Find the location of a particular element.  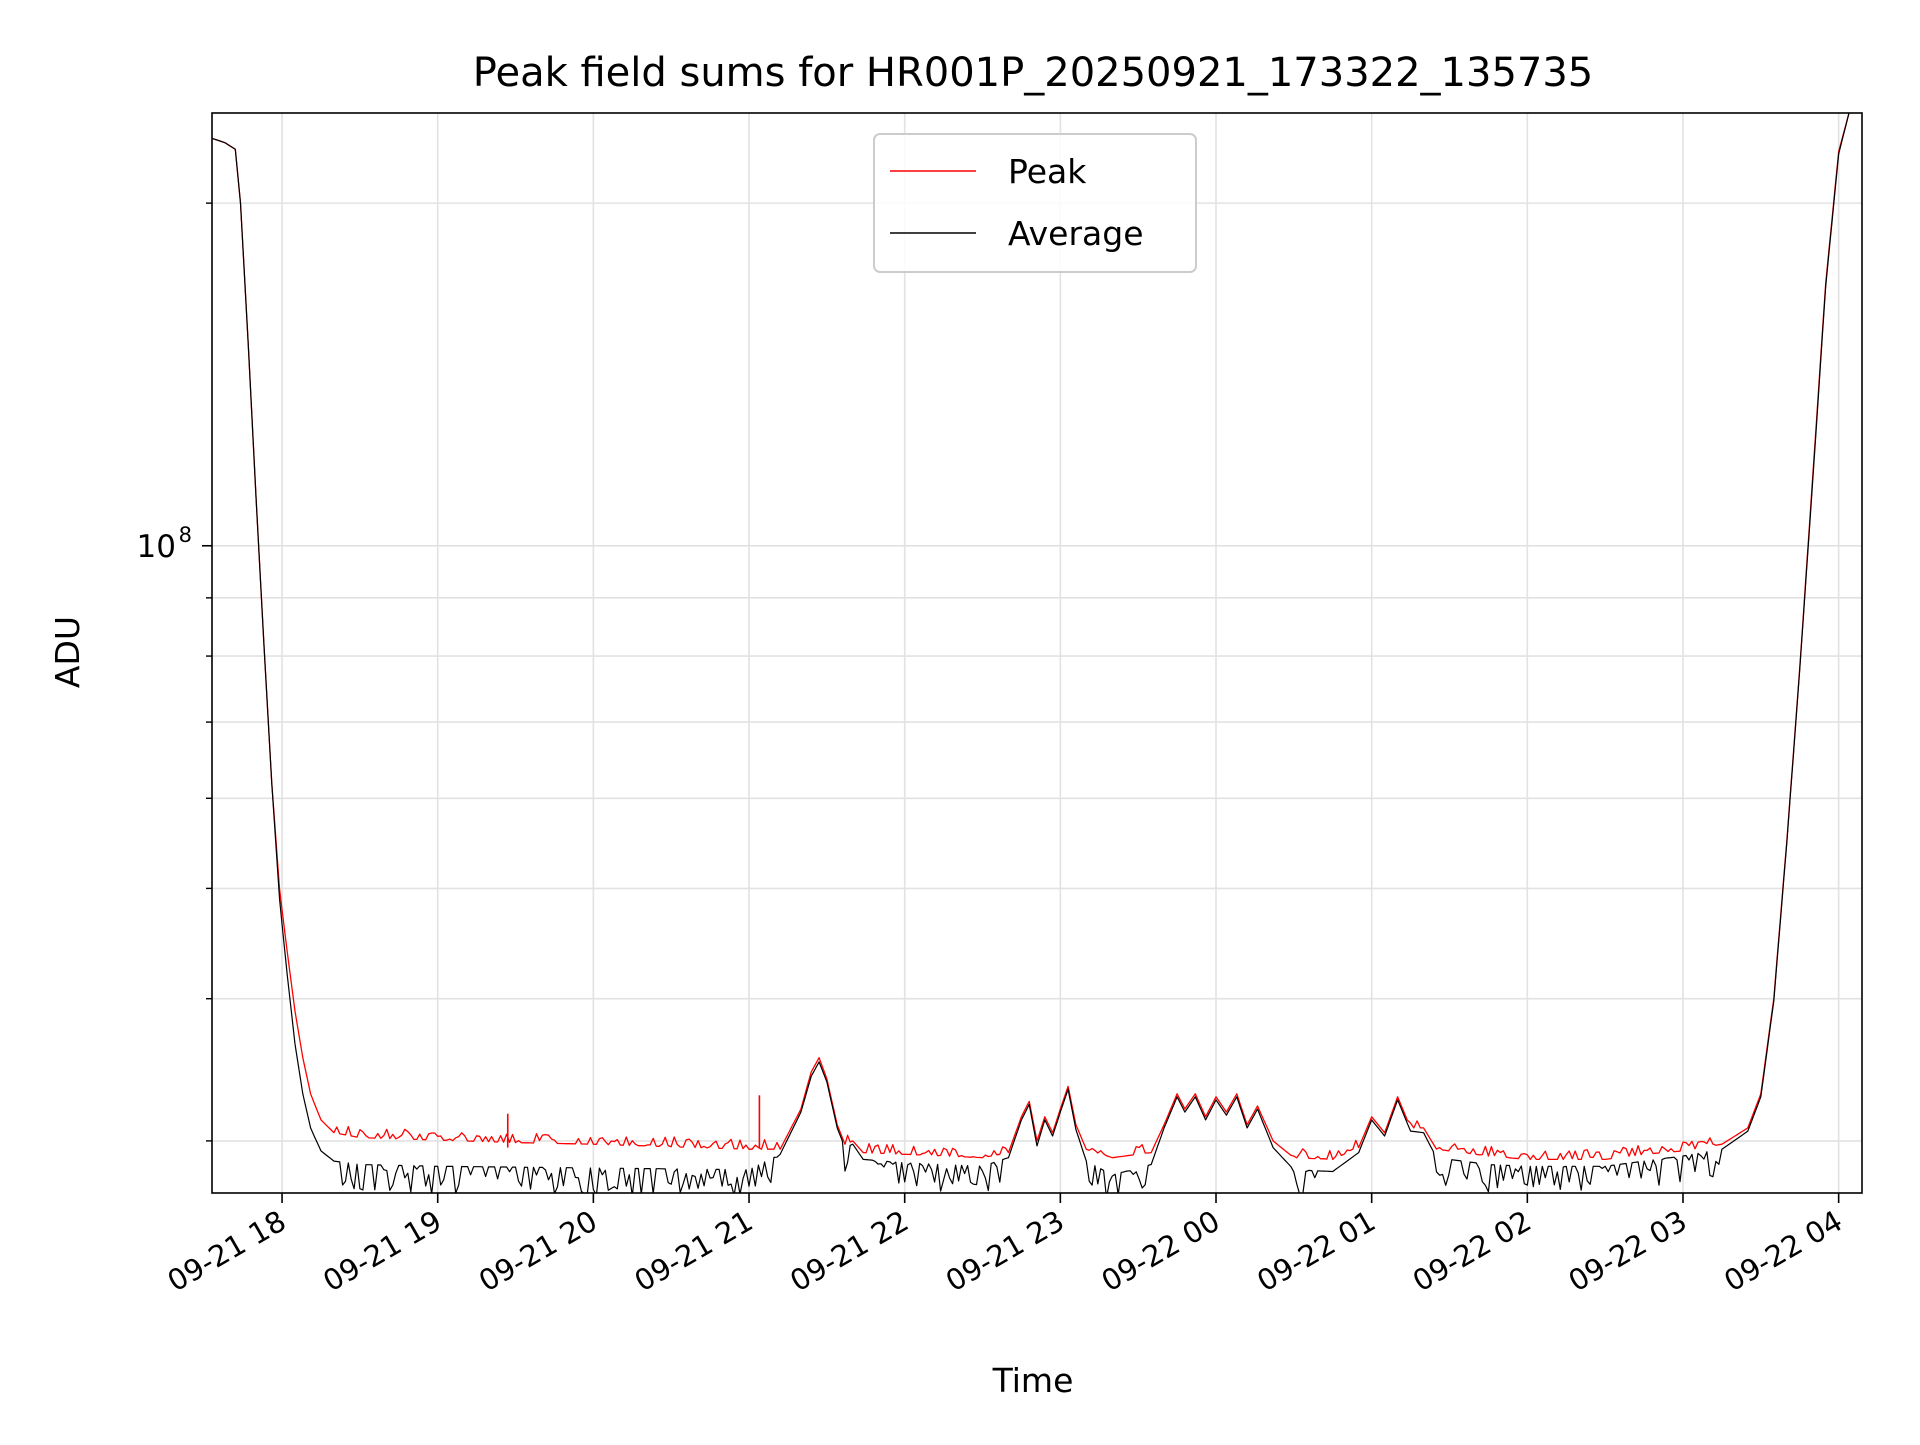

legend-box is located at coordinates (1035, 203).